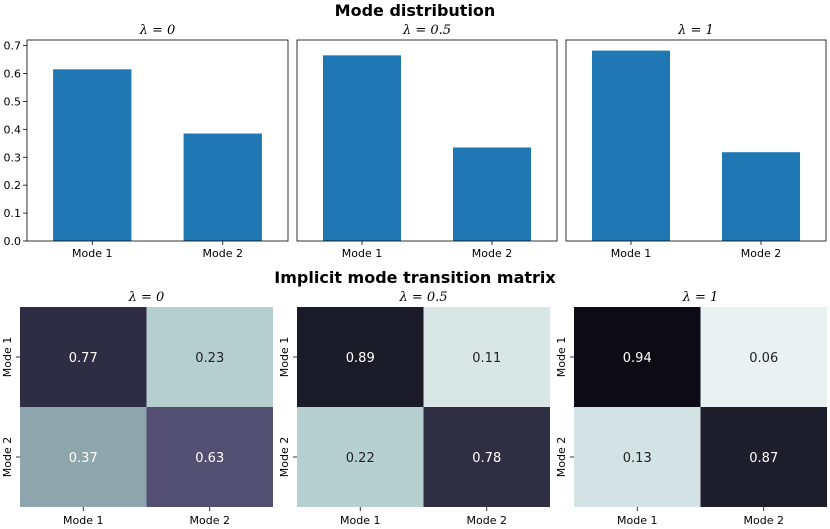 This screenshot has width=830, height=529. I want to click on bar-section-title: Mode distribution, so click(415, 10).